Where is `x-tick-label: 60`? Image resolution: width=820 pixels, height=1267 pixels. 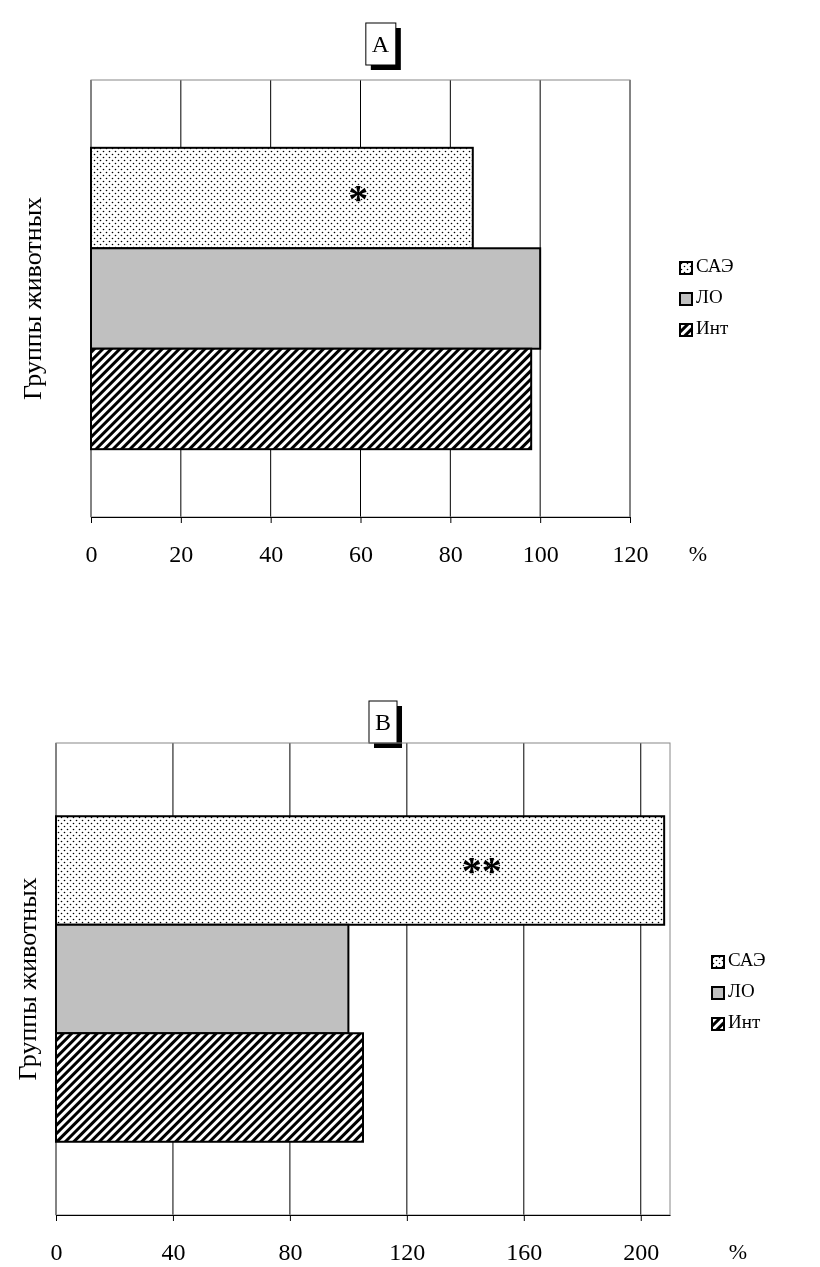 x-tick-label: 60 is located at coordinates (361, 554).